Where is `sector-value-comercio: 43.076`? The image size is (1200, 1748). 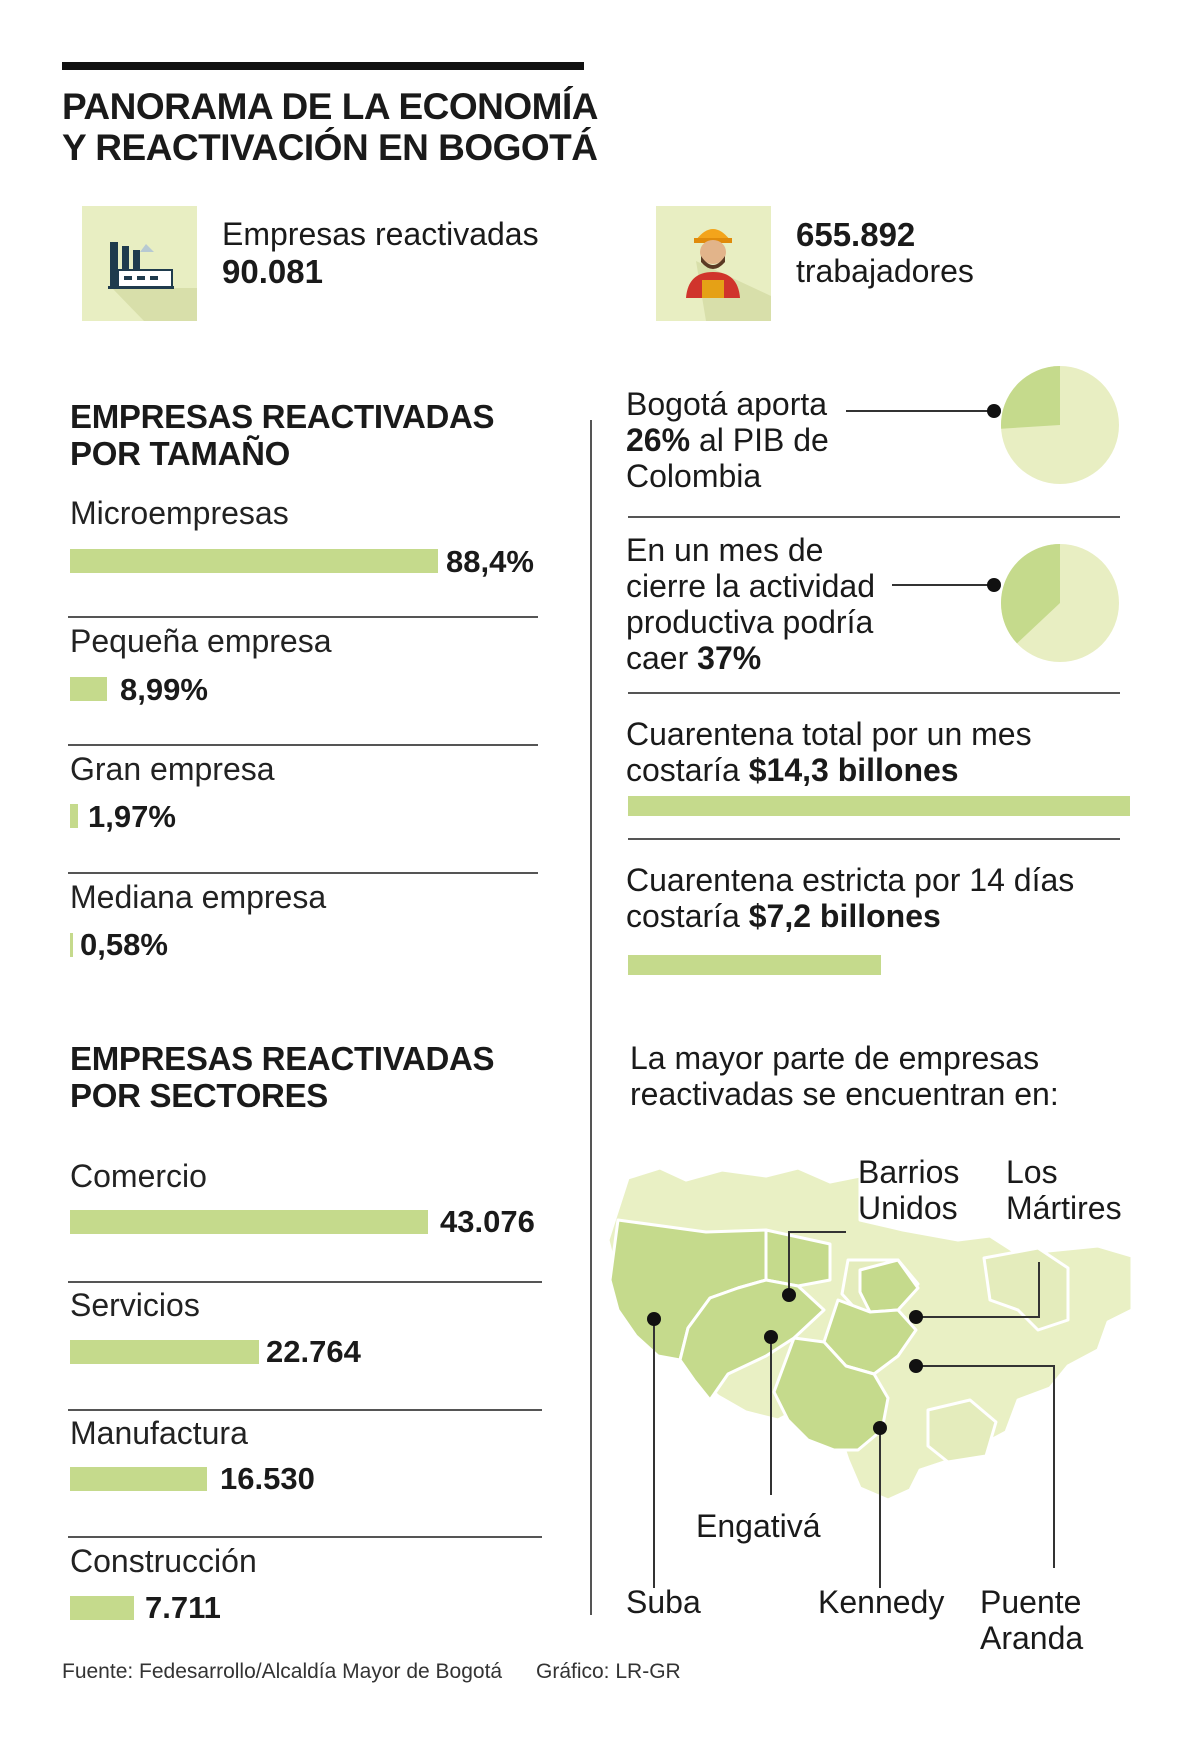 sector-value-comercio: 43.076 is located at coordinates (487, 1221).